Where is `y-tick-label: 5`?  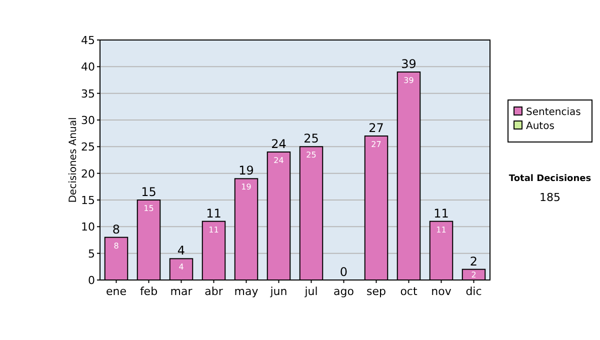 y-tick-label: 5 is located at coordinates (91, 253).